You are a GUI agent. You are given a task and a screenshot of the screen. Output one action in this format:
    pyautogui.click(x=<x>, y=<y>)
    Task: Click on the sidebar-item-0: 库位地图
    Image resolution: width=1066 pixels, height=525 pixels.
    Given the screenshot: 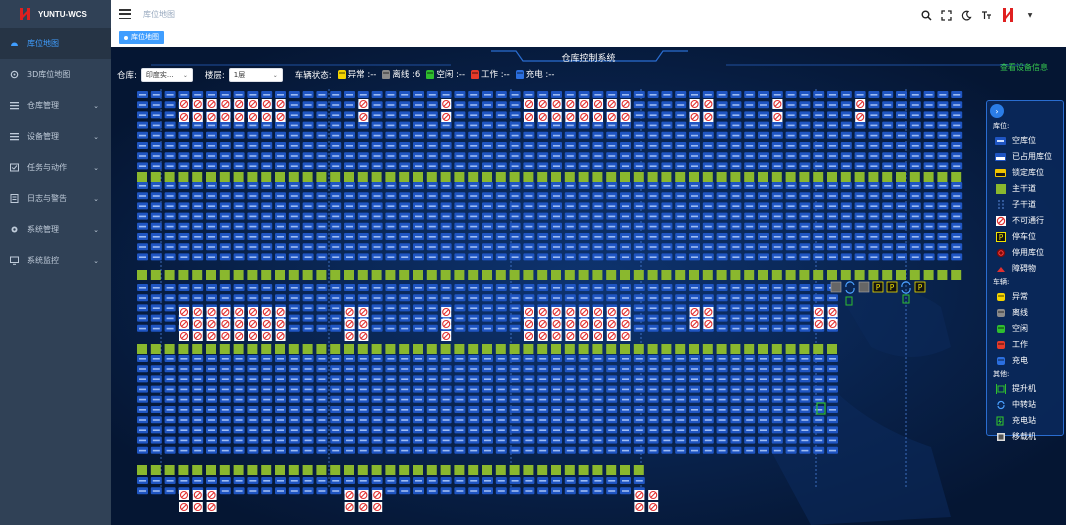 What is the action you would take?
    pyautogui.click(x=55, y=43)
    